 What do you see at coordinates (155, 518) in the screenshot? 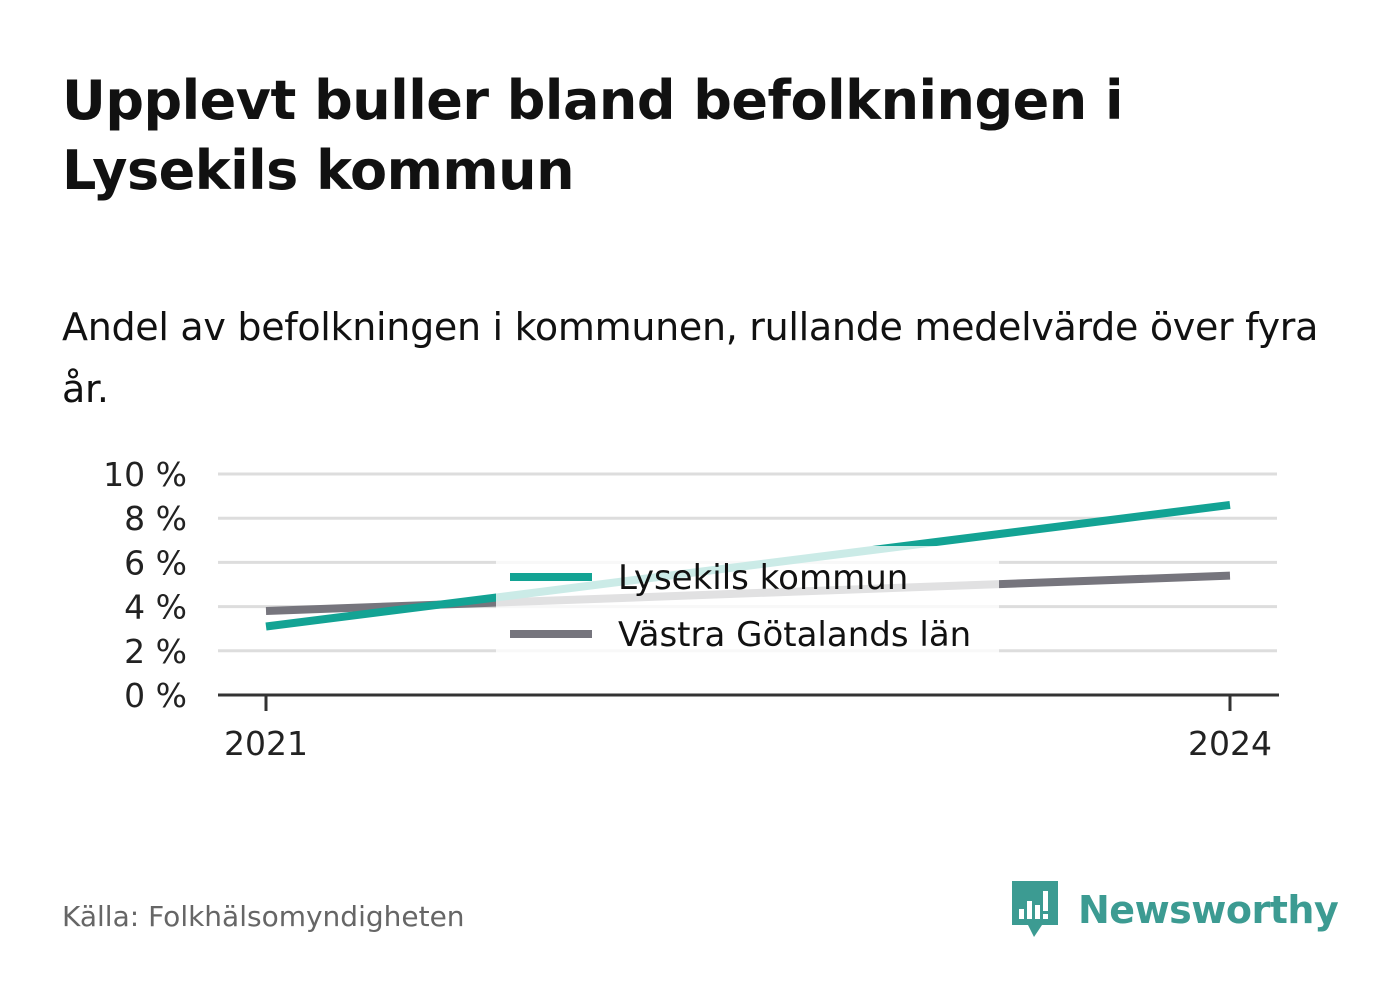
I see `y-tick-label: 8 %` at bounding box center [155, 518].